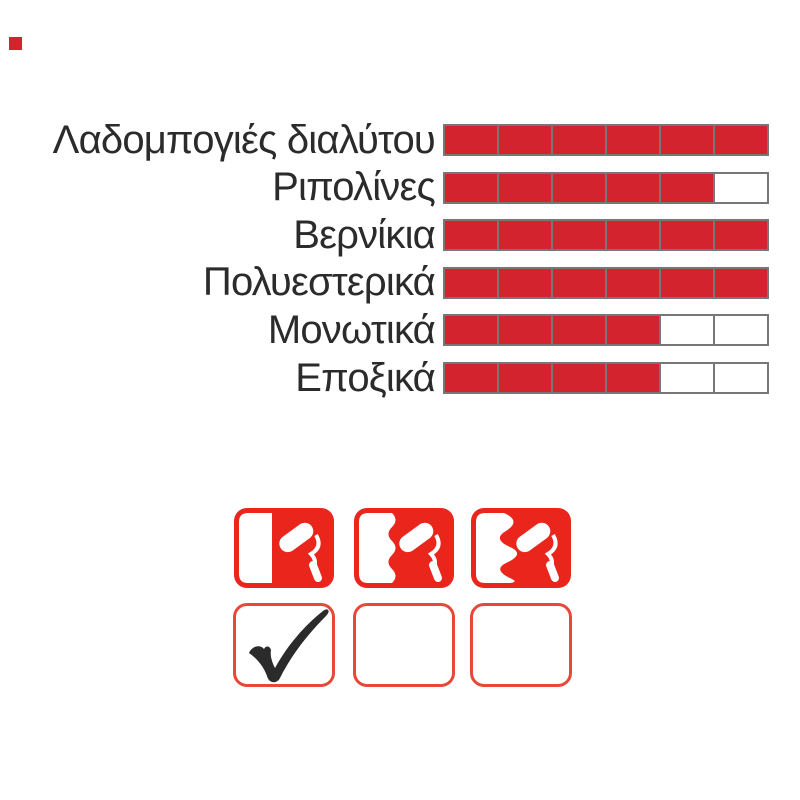  I want to click on chart-row: Λαδομπογιές διαλύτου, so click(384, 139).